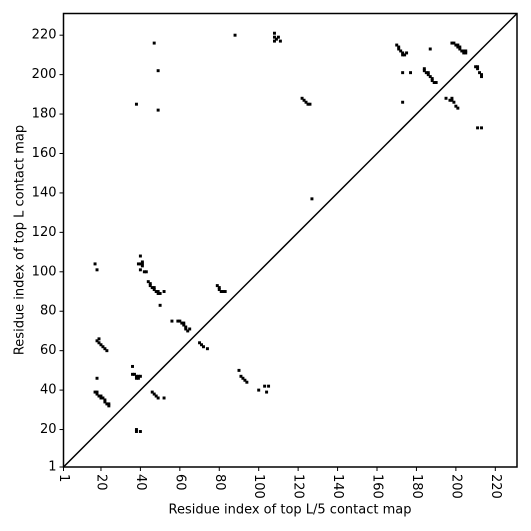  Describe the element at coordinates (298, 486) in the screenshot. I see `x-tick-label: 120` at that location.